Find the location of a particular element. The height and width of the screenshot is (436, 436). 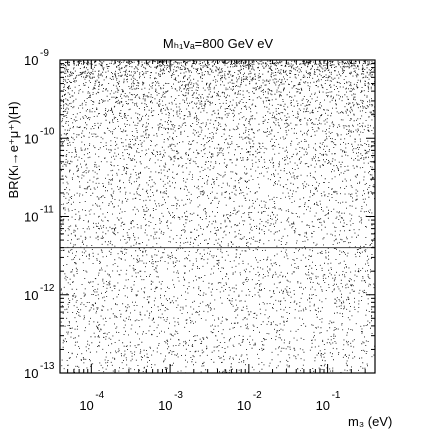

y-tick-exponent: -10 is located at coordinates (47, 131).